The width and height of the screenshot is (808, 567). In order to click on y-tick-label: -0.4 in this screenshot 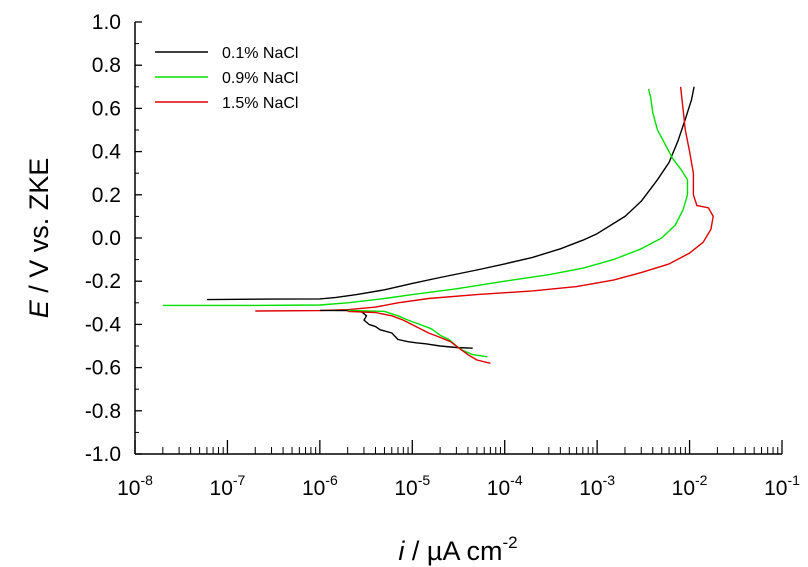, I will do `click(103, 324)`.